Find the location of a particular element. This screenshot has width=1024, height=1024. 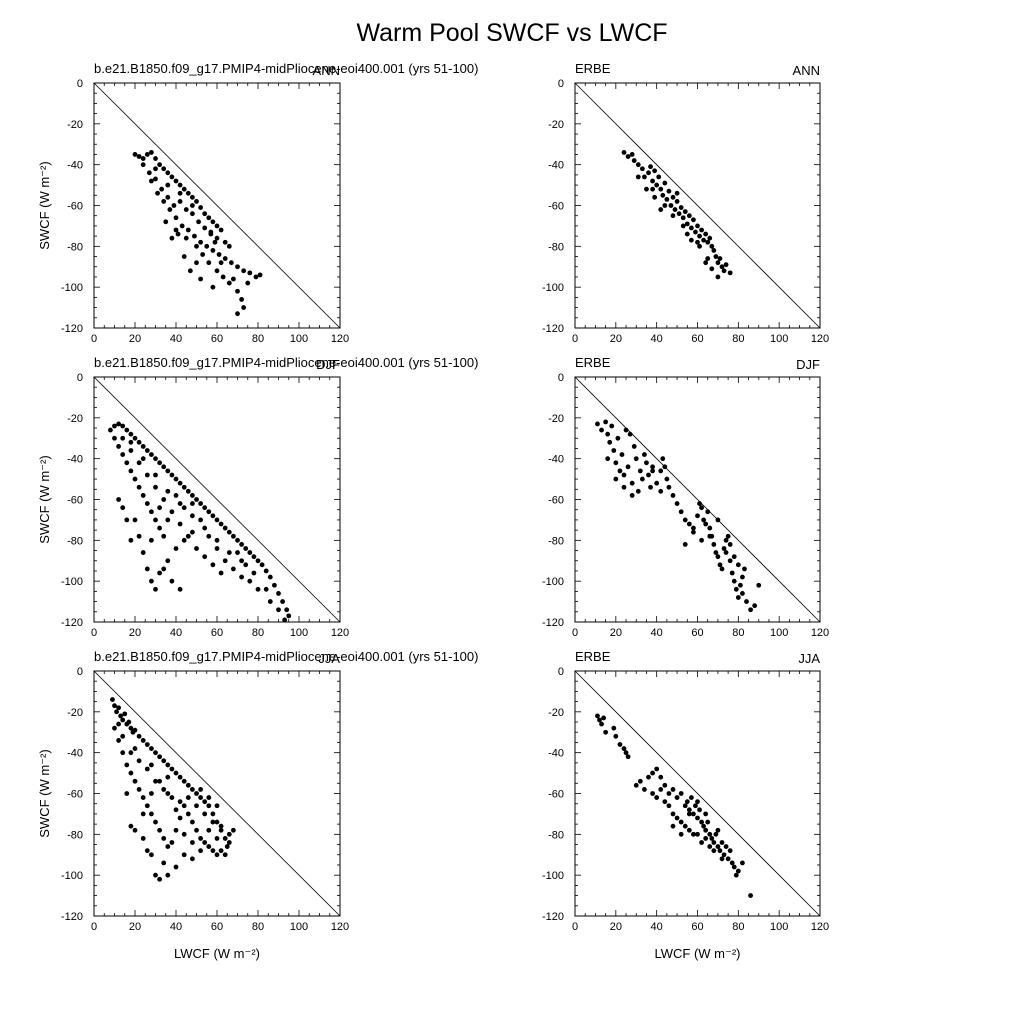

y-tick-label: -40 is located at coordinates (556, 460).